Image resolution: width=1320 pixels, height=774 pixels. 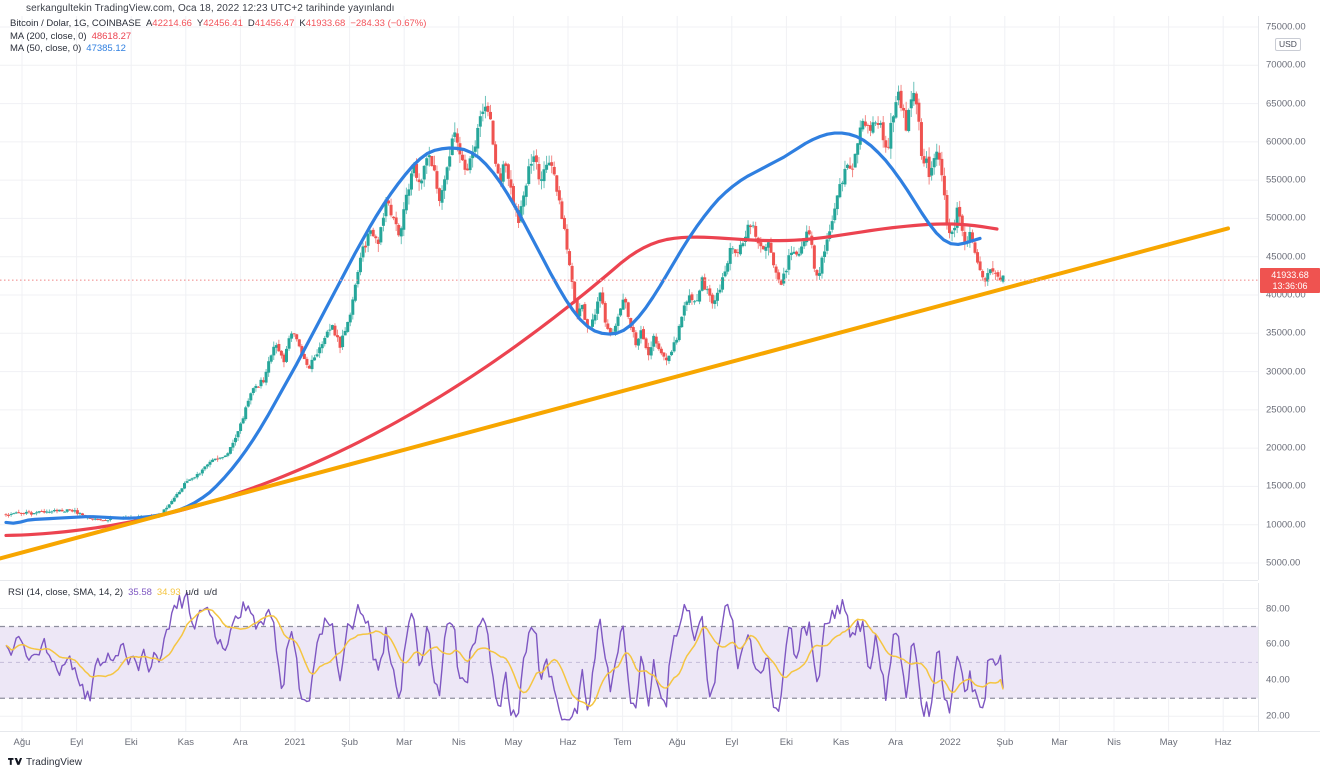 I want to click on price-axis-label: 40000.00, so click(x=1286, y=295).